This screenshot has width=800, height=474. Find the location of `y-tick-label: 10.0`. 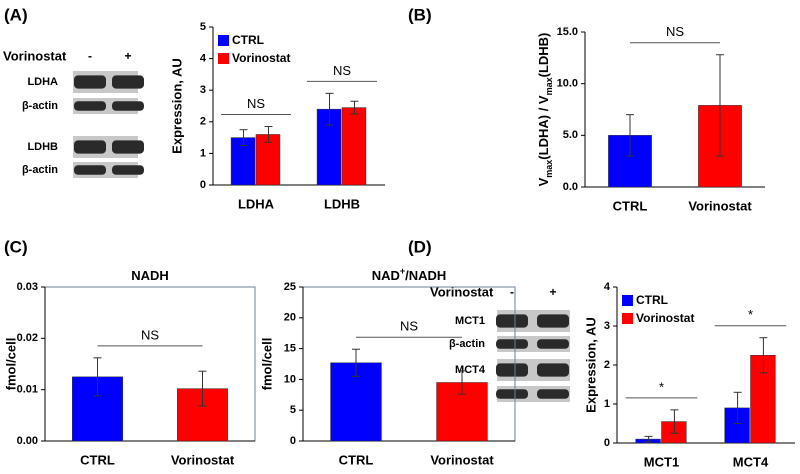

y-tick-label: 10.0 is located at coordinates (567, 84).